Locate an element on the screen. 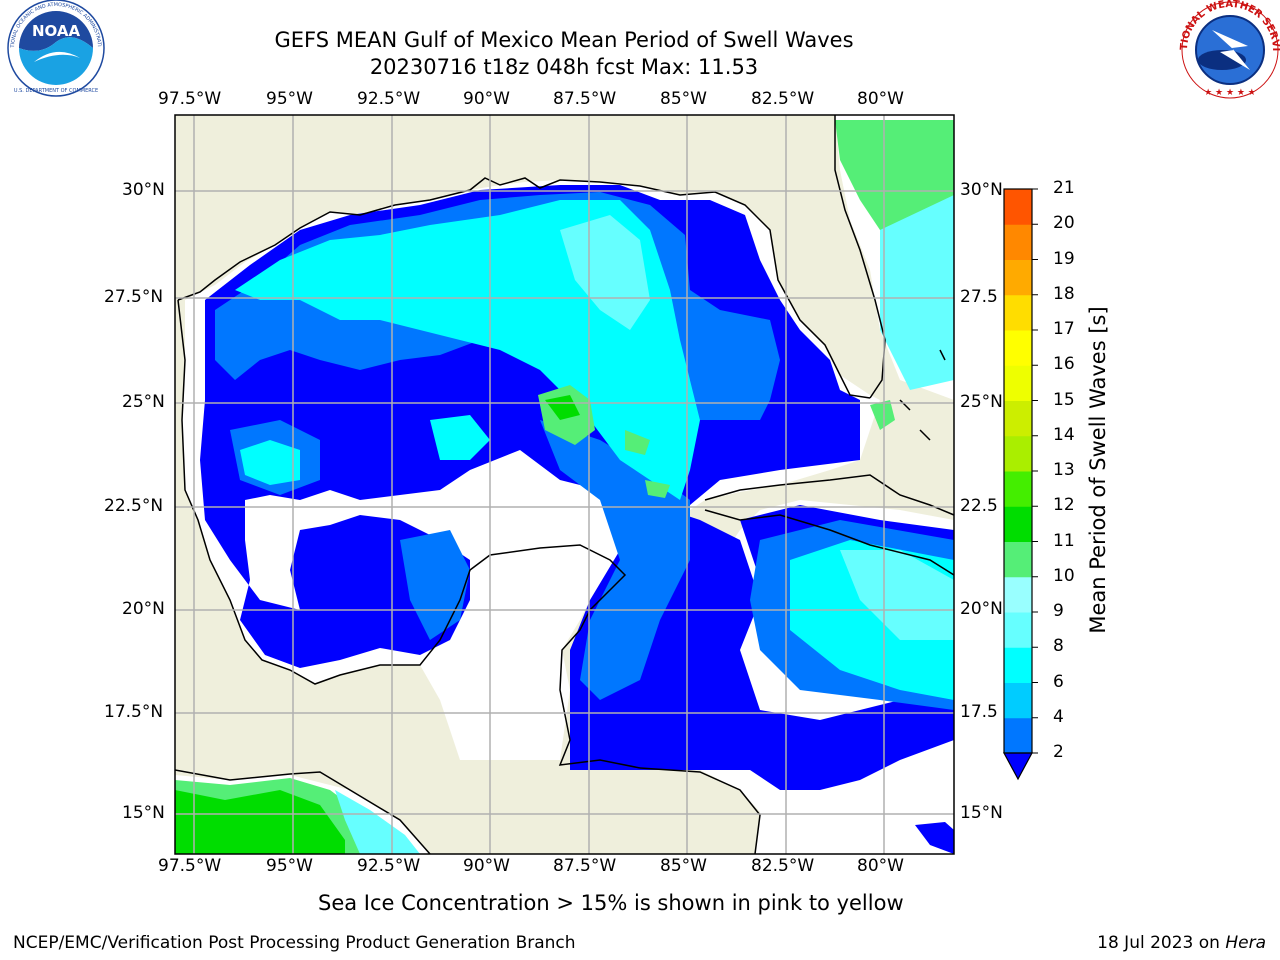  lon-label-top: 97.5°W is located at coordinates (190, 99).